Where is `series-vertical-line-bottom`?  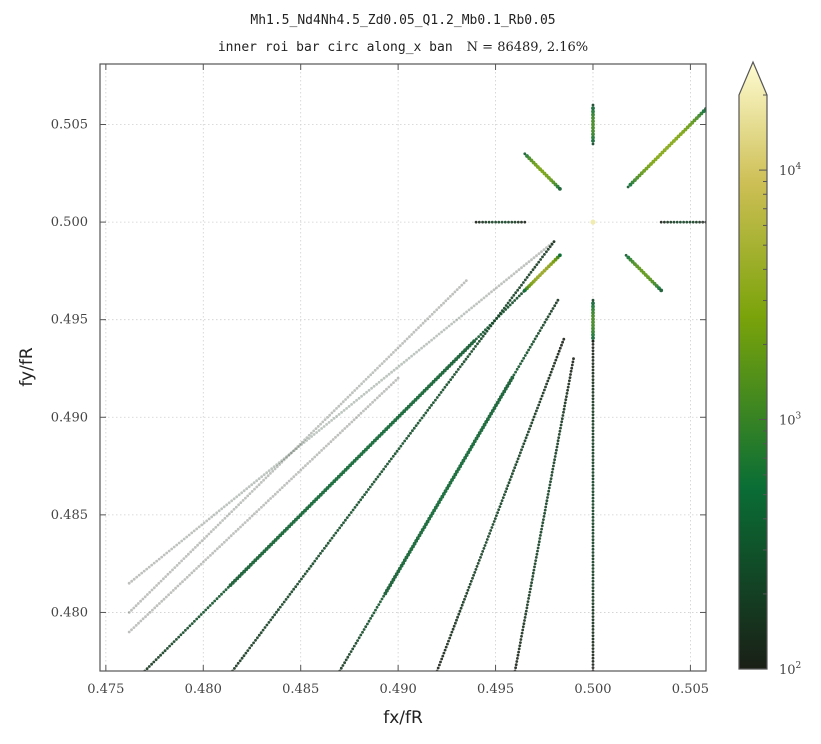
series-vertical-line-bottom is located at coordinates (593, 320).